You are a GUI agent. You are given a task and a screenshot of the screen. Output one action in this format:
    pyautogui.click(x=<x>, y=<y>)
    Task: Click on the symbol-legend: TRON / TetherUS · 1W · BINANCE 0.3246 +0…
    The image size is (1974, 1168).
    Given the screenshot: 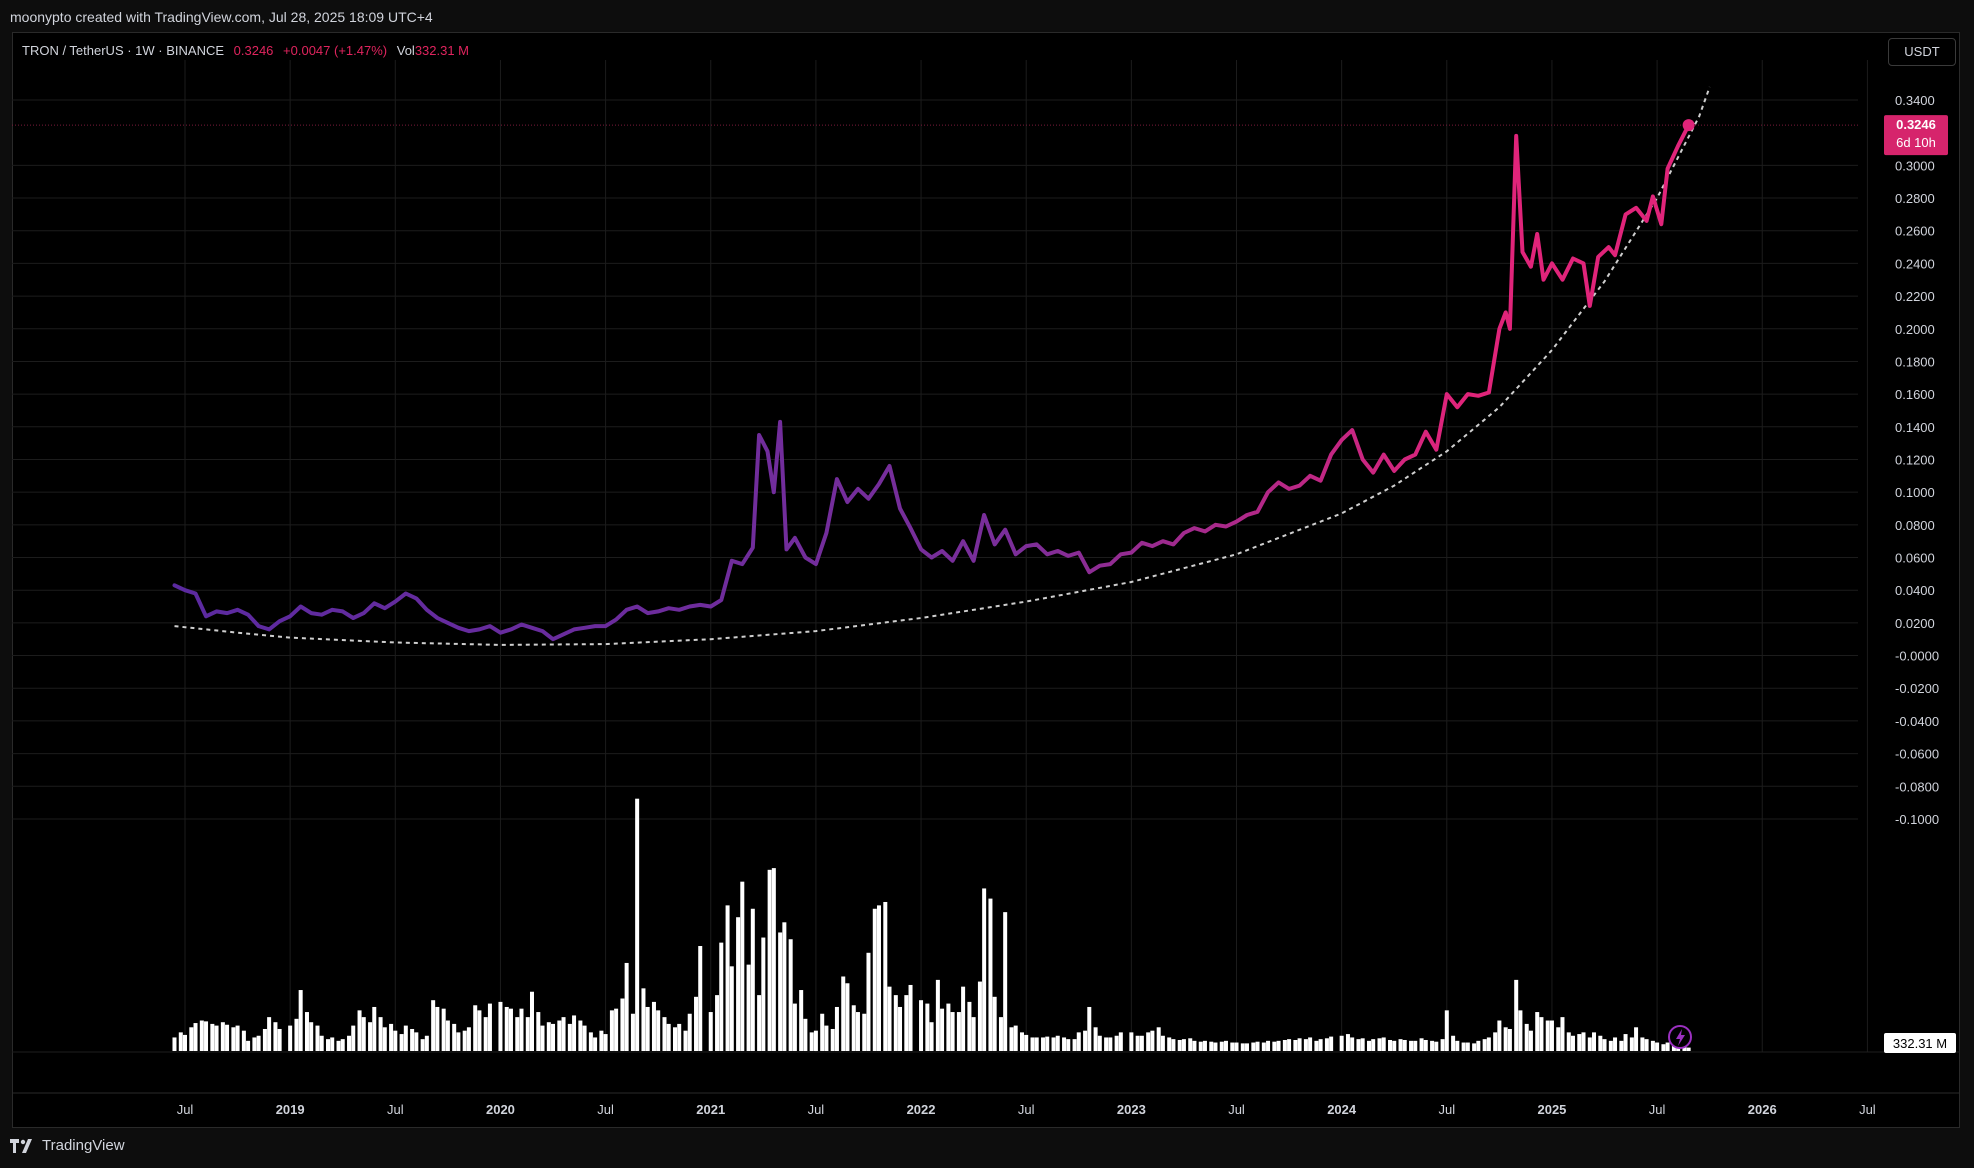 What is the action you would take?
    pyautogui.click(x=248, y=50)
    